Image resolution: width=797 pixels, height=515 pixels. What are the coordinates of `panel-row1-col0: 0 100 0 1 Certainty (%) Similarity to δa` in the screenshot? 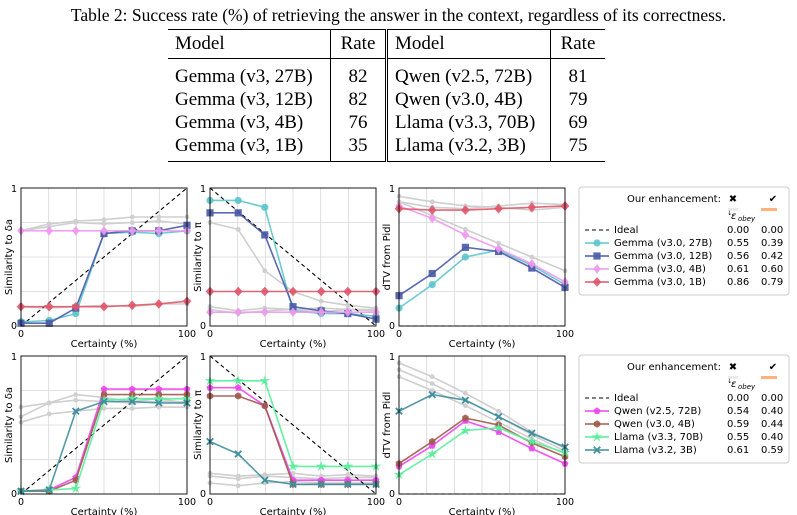 It's located at (100, 433).